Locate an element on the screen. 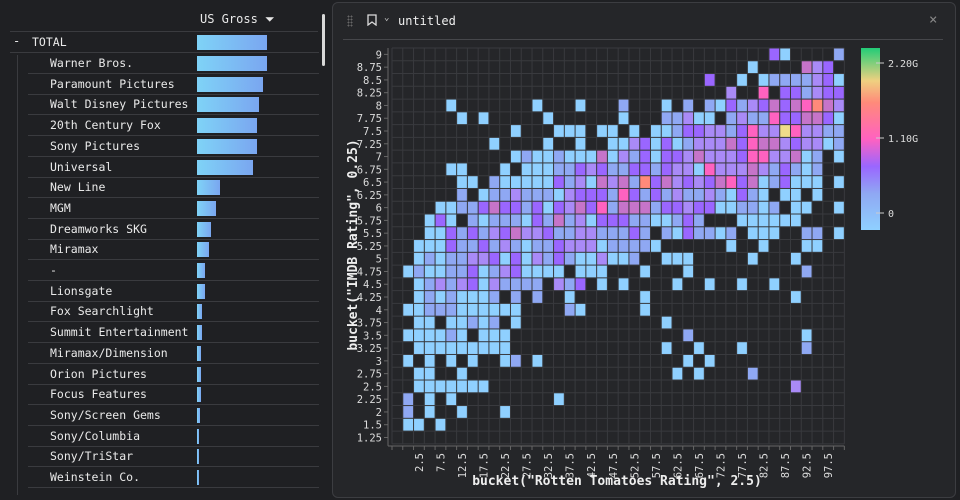  table-row: Orion Pictures is located at coordinates (173, 374).